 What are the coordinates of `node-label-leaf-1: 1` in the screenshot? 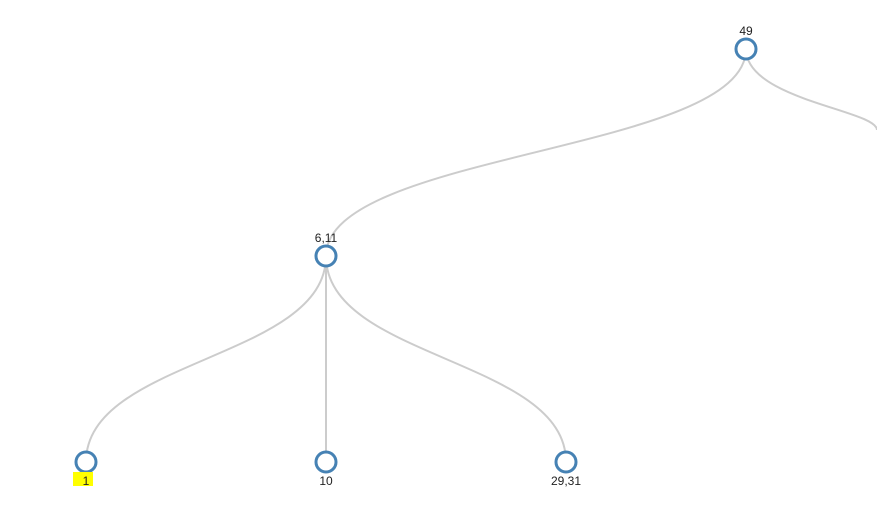 It's located at (86, 481).